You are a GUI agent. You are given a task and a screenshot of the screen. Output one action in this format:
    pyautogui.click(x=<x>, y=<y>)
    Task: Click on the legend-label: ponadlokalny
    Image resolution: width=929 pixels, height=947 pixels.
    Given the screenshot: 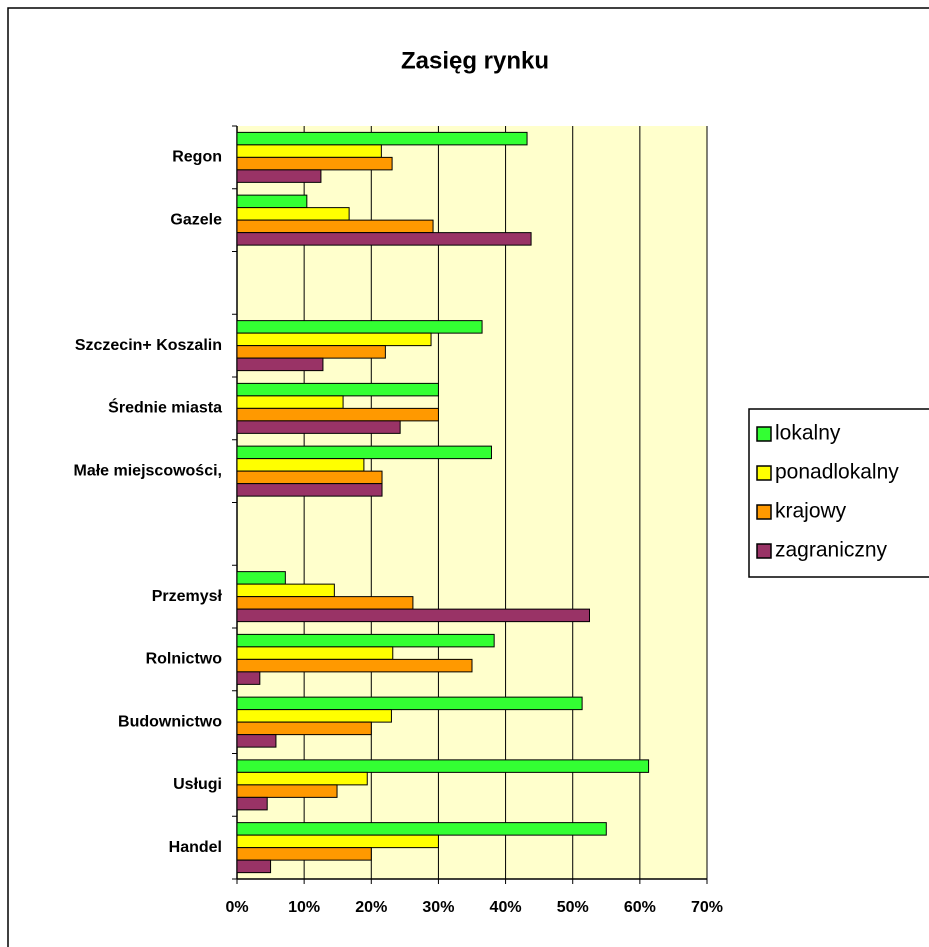 What is the action you would take?
    pyautogui.click(x=837, y=472)
    